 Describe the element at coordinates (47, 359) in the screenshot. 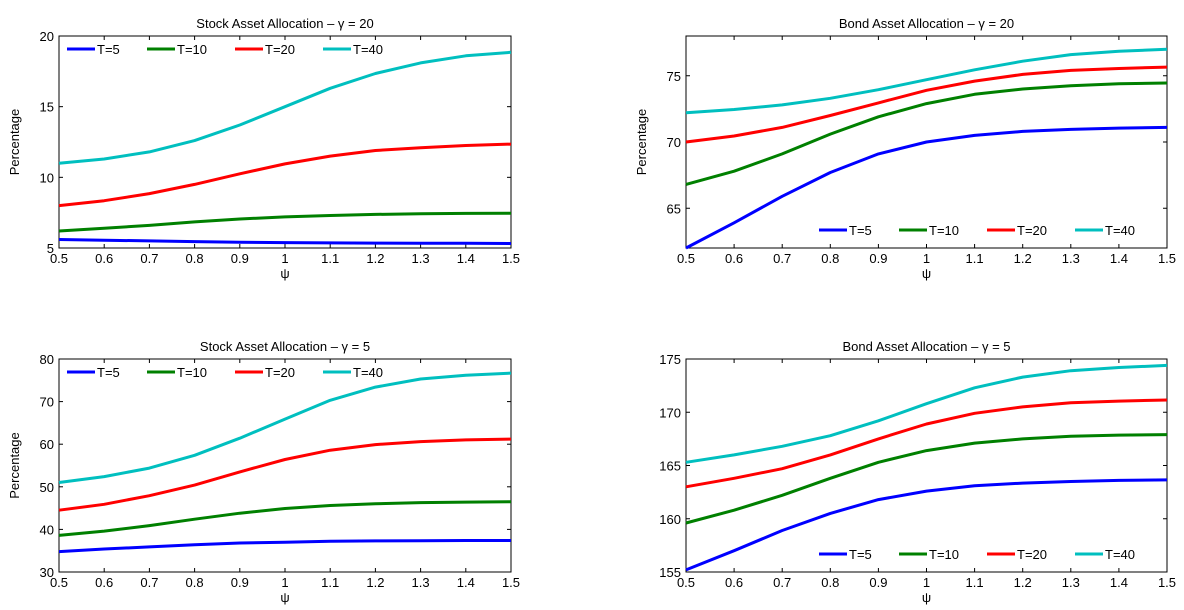

I see `y-tick-label: 80` at that location.